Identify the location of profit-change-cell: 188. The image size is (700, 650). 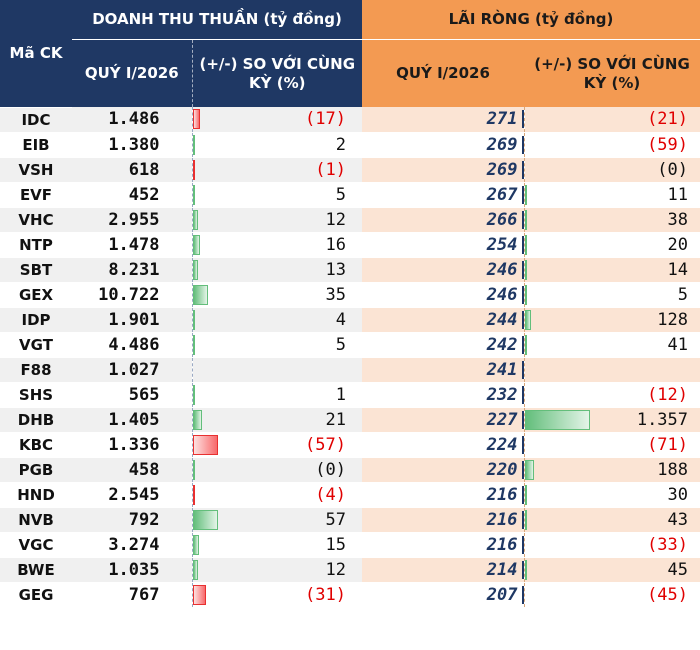
(611, 470).